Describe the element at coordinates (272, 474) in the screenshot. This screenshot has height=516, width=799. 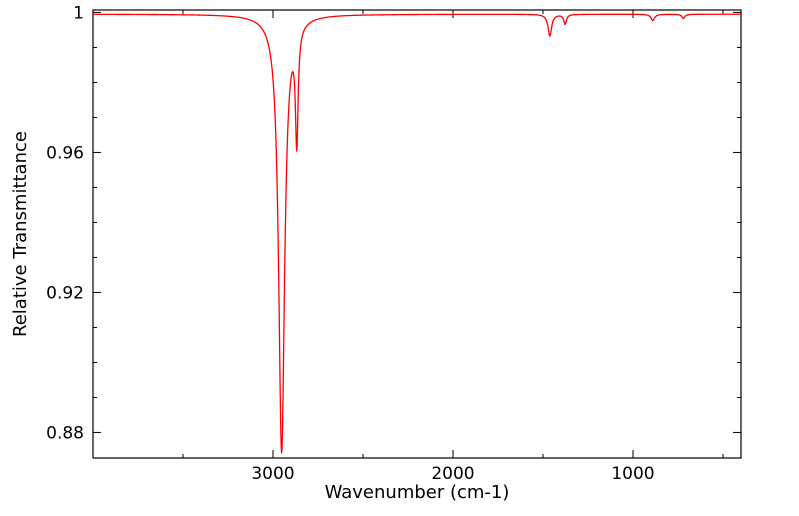
I see `x-tick-label: 3000` at that location.